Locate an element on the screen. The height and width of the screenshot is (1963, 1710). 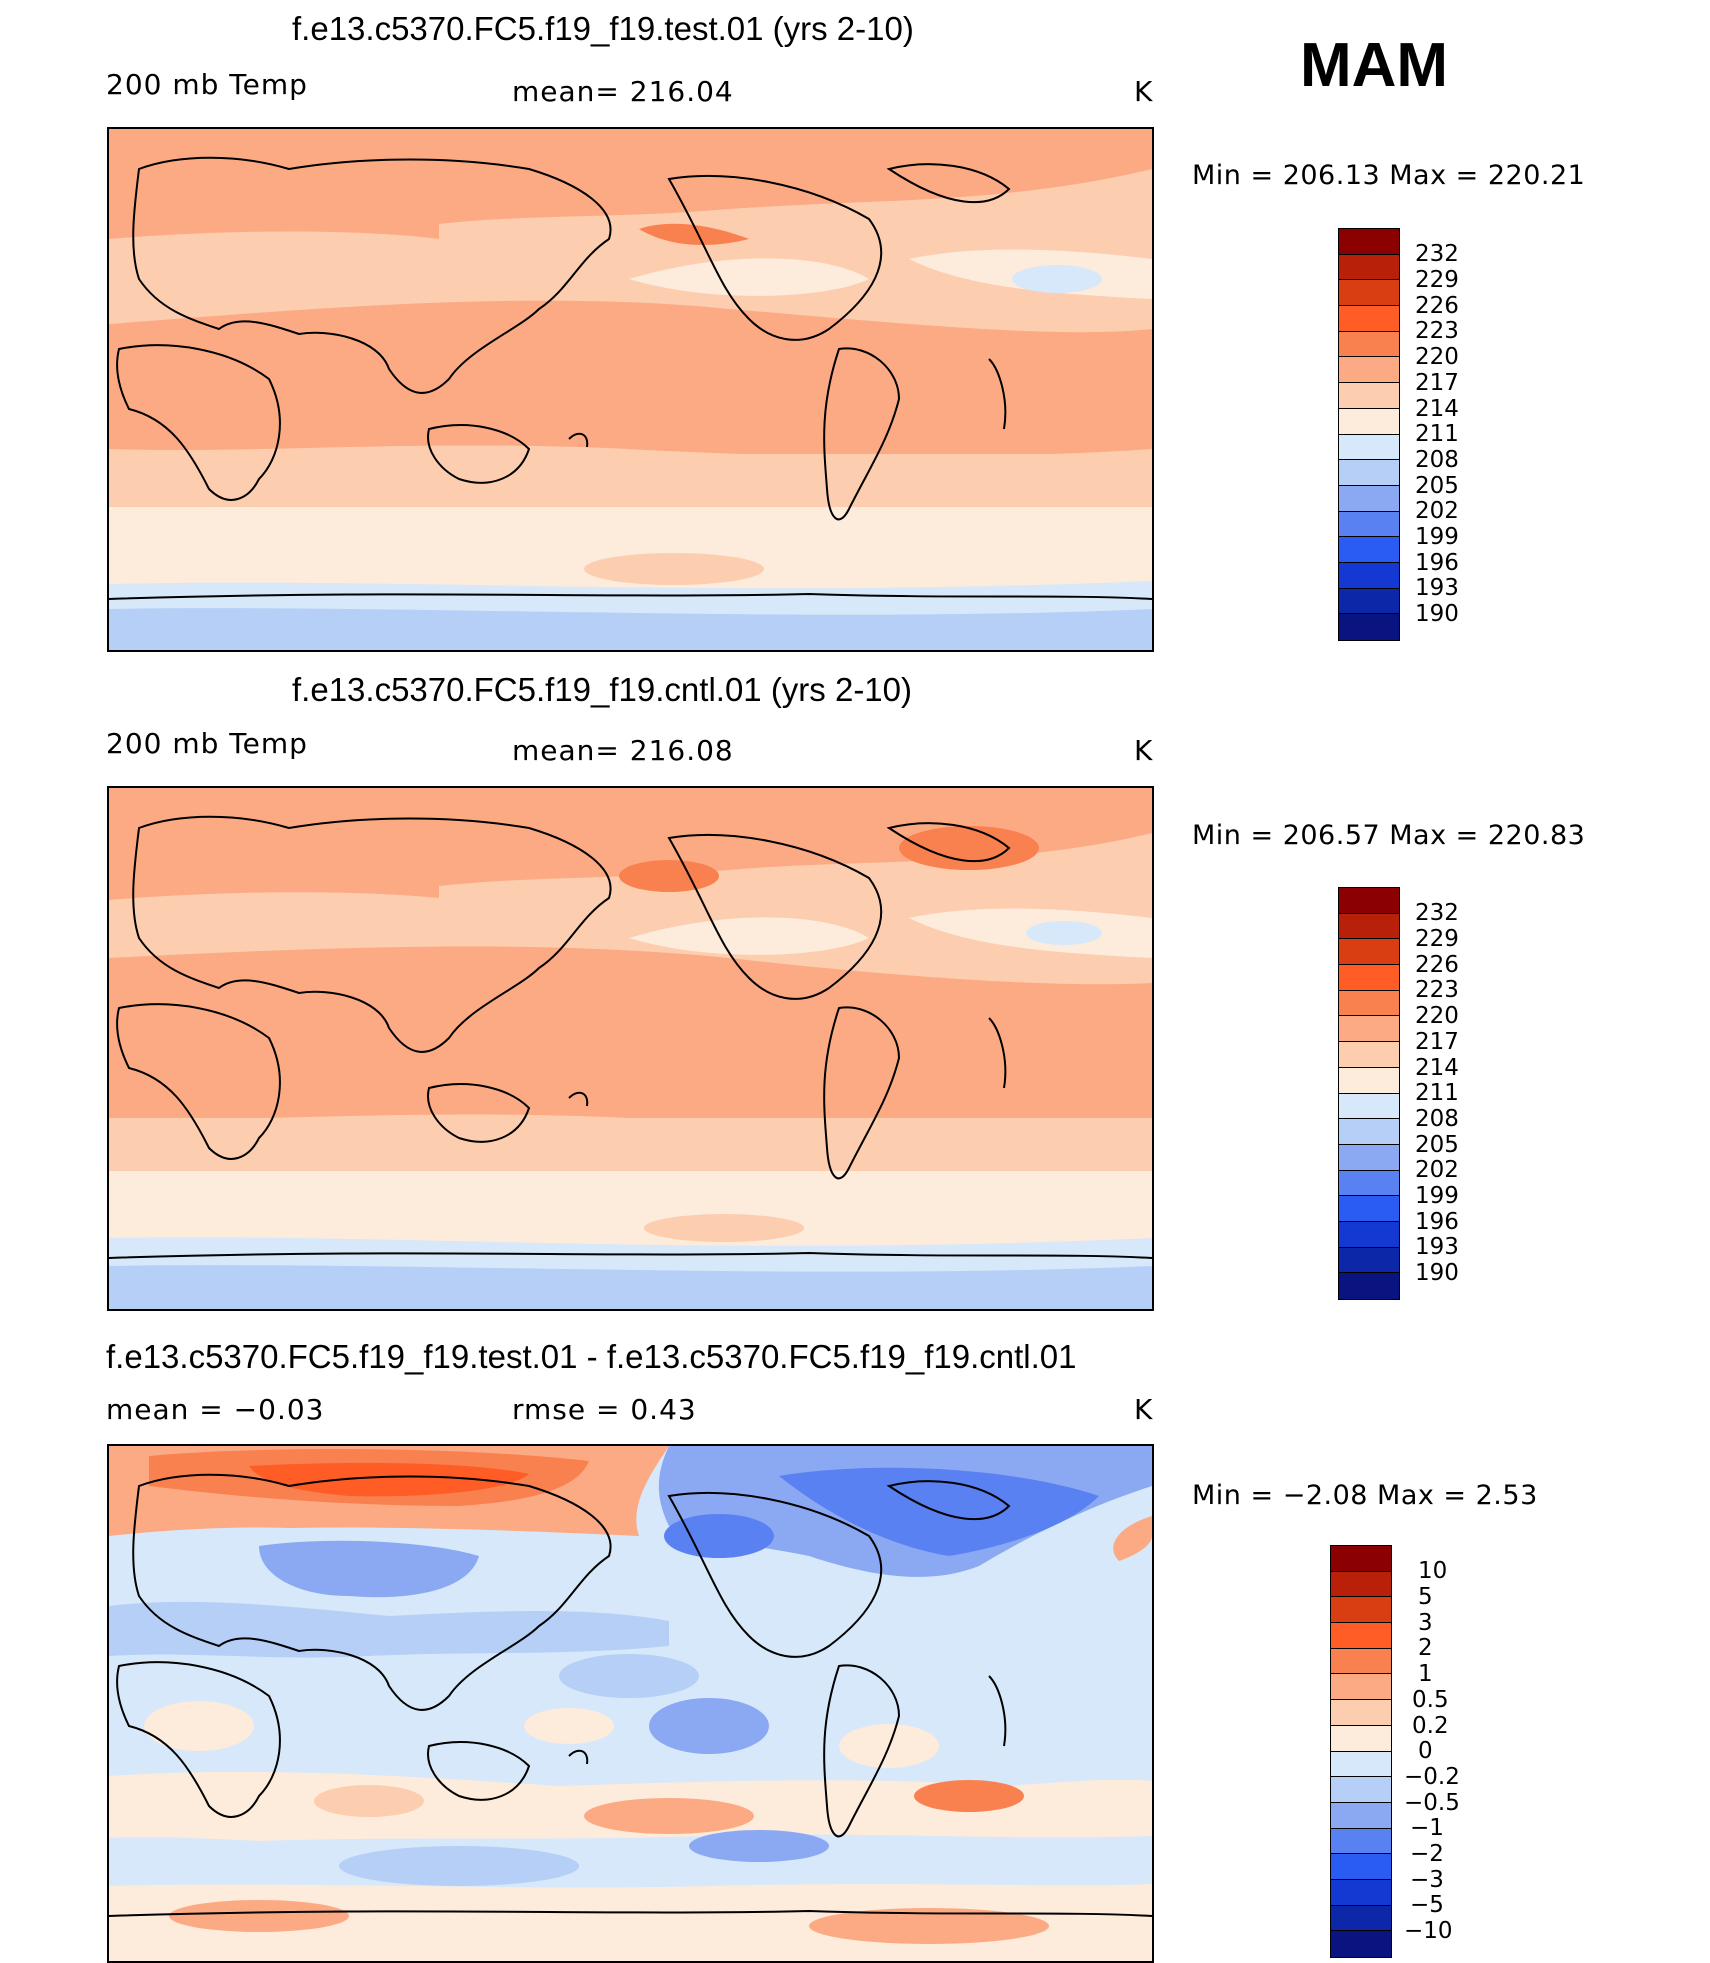
panel3-africa-warm-patch is located at coordinates (199, 1726).